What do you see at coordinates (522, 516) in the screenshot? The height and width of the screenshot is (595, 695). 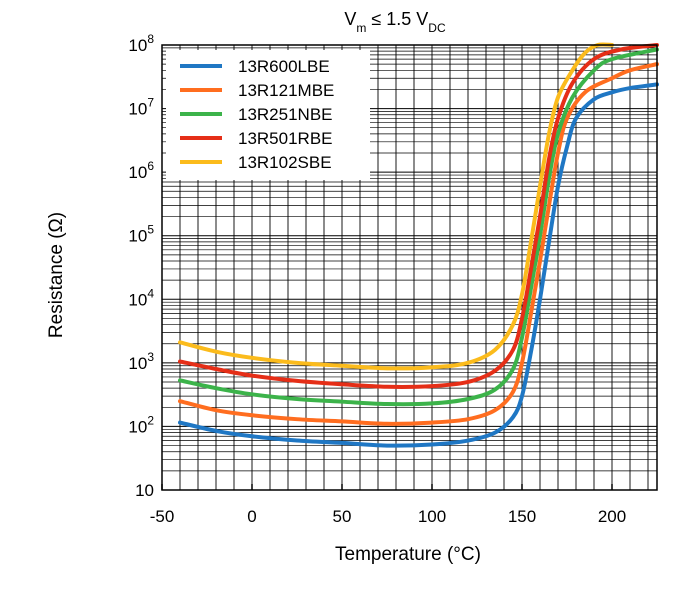 I see `x-tick-label: 150` at bounding box center [522, 516].